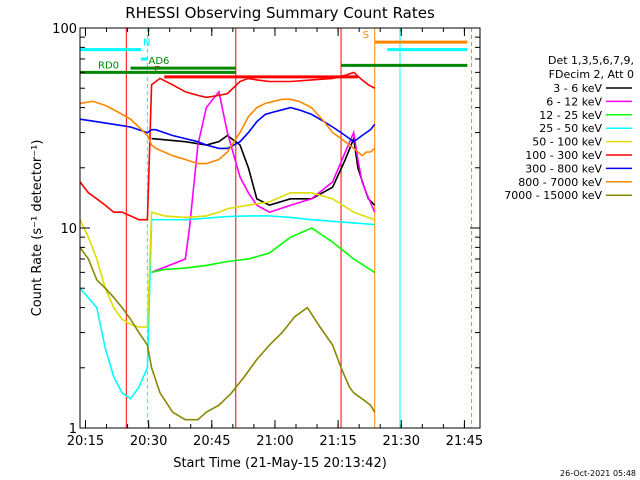 The width and height of the screenshot is (640, 480). I want to click on chart-title: RHESSI Observing Summary Count Rates, so click(280, 13).